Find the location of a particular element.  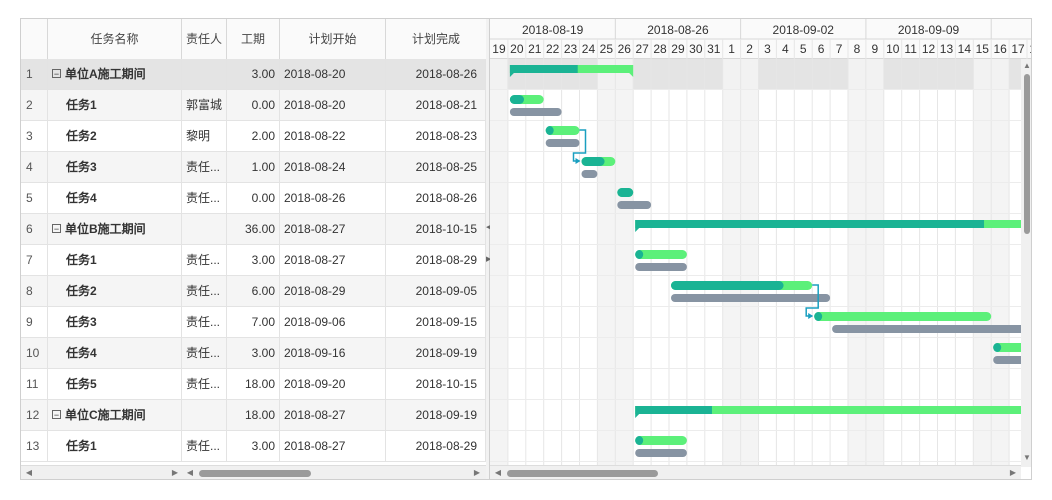

owner-cell: 黎明 is located at coordinates (204, 136).